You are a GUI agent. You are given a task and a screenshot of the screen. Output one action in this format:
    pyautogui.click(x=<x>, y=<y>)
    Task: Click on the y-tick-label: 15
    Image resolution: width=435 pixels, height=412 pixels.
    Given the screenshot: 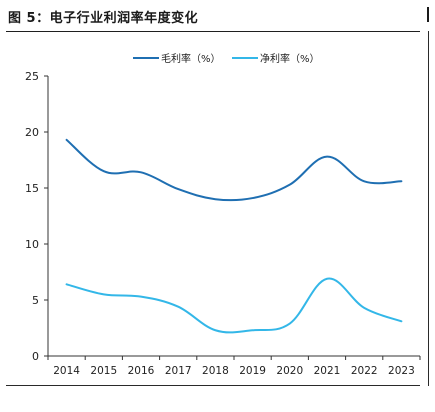 What is the action you would take?
    pyautogui.click(x=32, y=188)
    